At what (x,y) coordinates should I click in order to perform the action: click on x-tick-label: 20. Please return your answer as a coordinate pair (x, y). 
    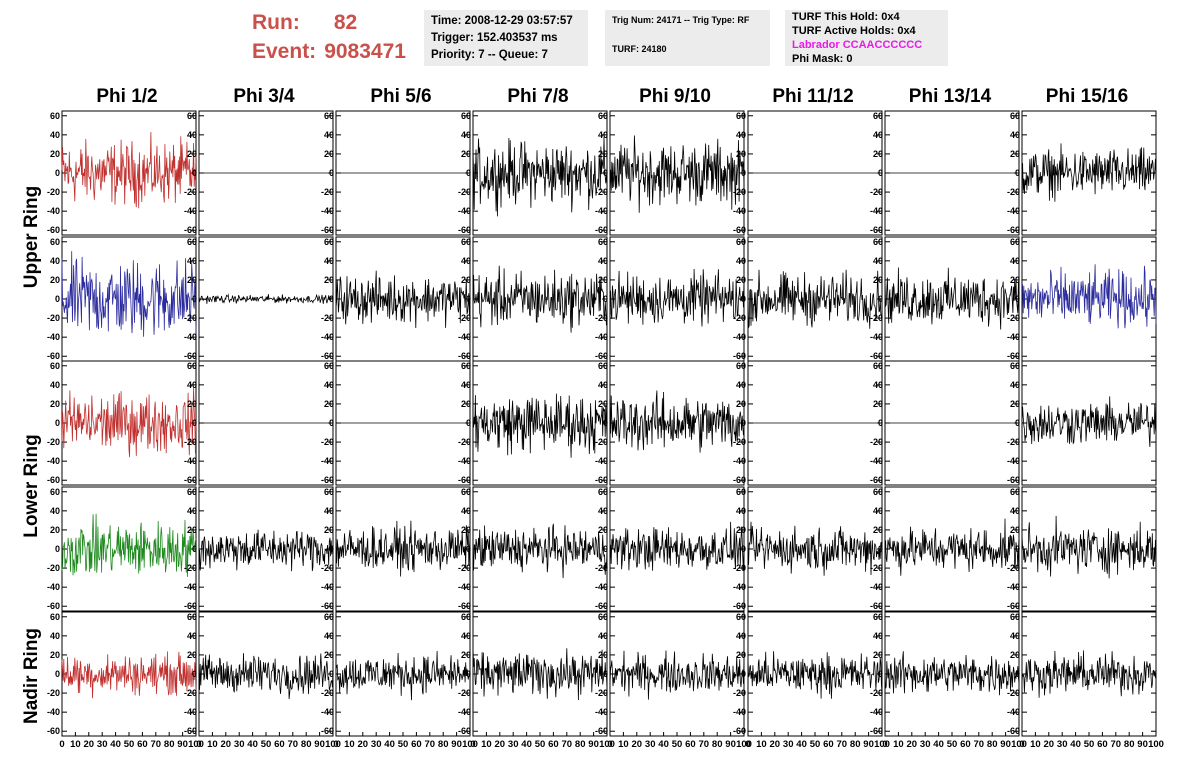
    Looking at the image, I should click on (500, 744).